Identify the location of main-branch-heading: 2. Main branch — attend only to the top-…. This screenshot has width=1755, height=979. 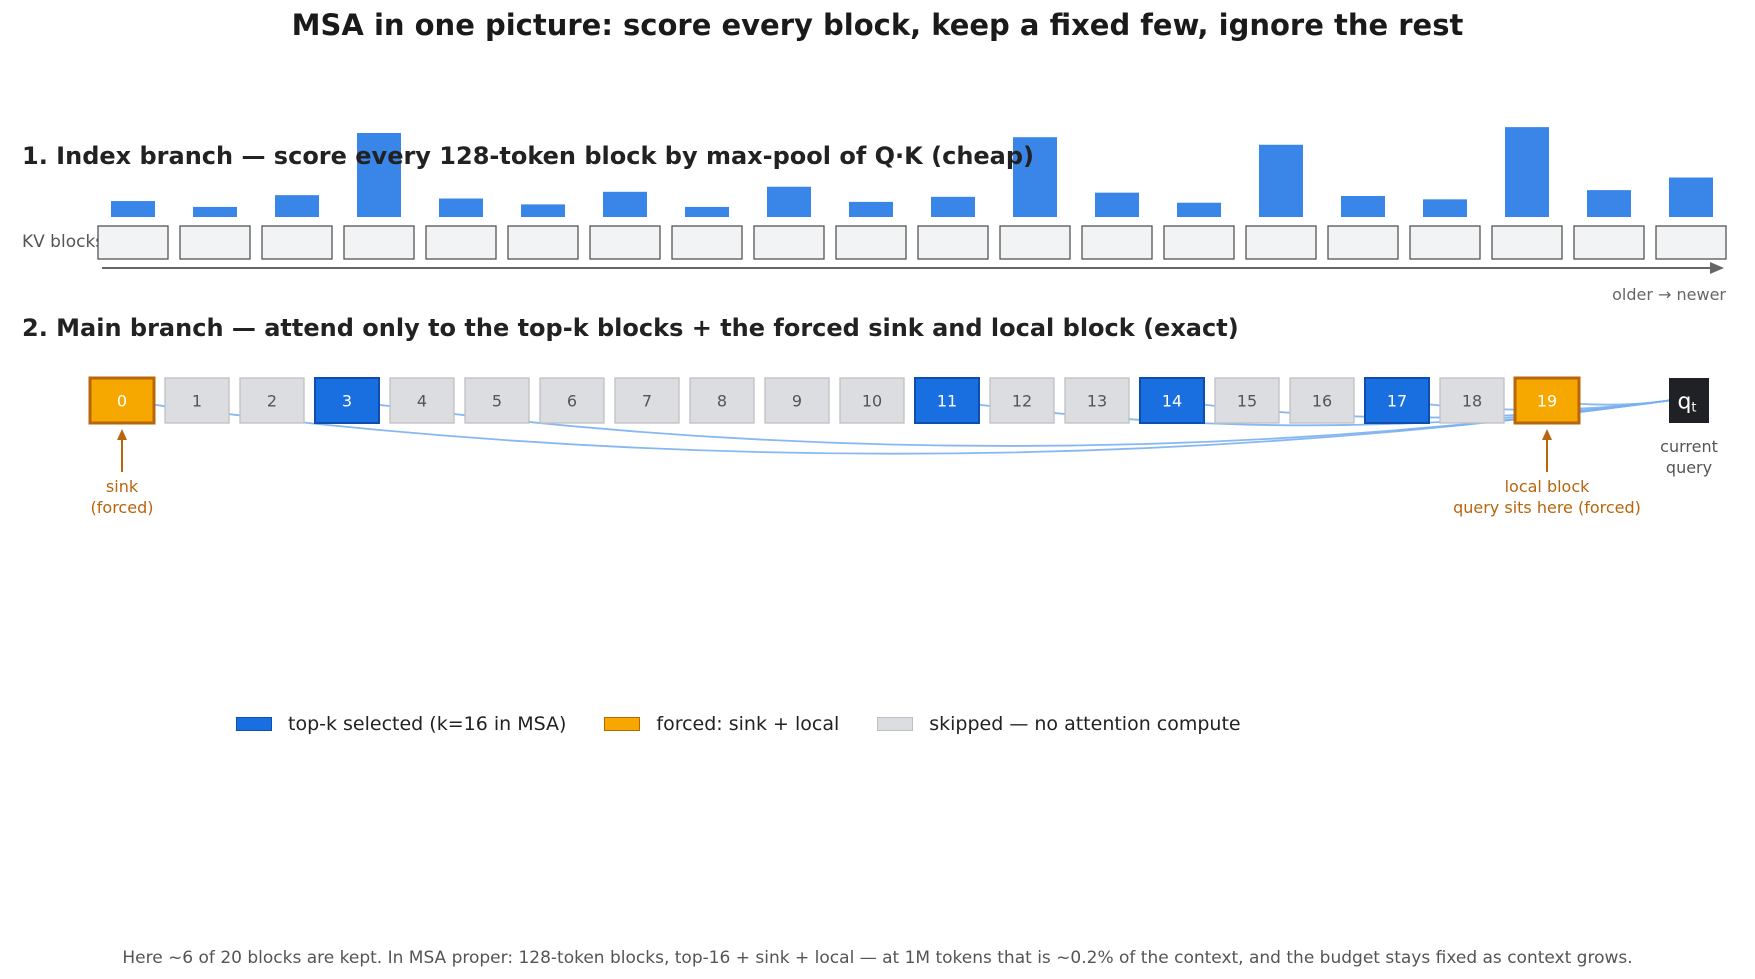
(630, 328).